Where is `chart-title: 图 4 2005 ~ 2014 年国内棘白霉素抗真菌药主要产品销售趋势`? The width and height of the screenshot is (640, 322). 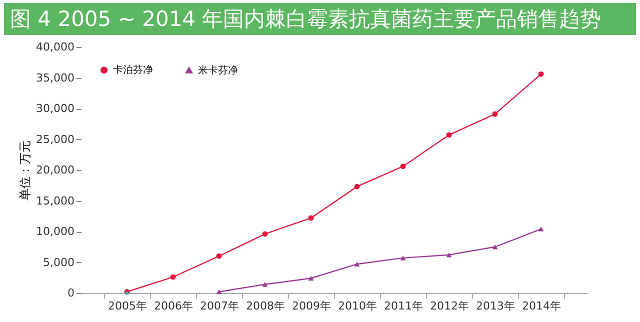 chart-title: 图 4 2005 ~ 2014 年国内棘白霉素抗真菌药主要产品销售趋势 is located at coordinates (320, 19).